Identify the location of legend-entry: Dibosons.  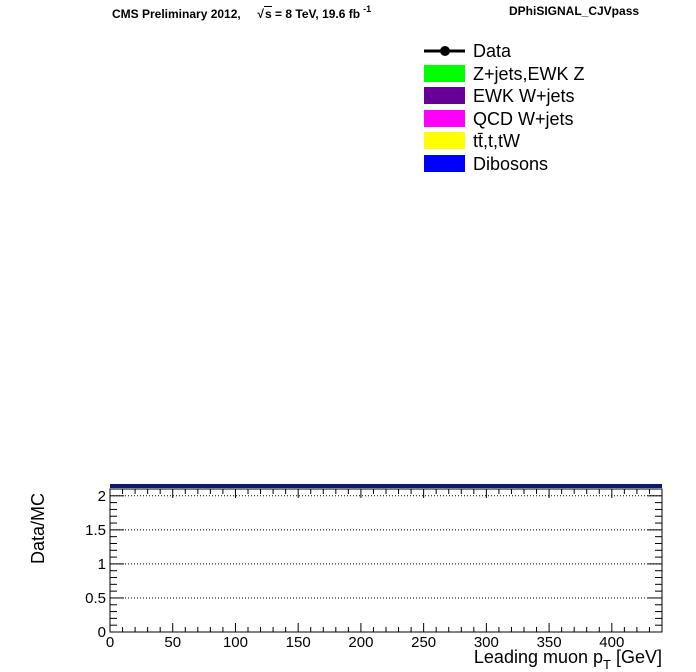
(544, 164).